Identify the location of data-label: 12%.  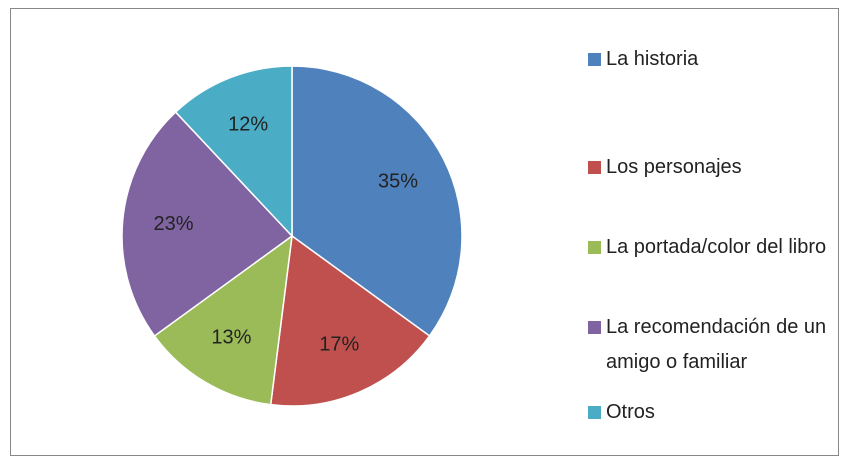
(248, 125).